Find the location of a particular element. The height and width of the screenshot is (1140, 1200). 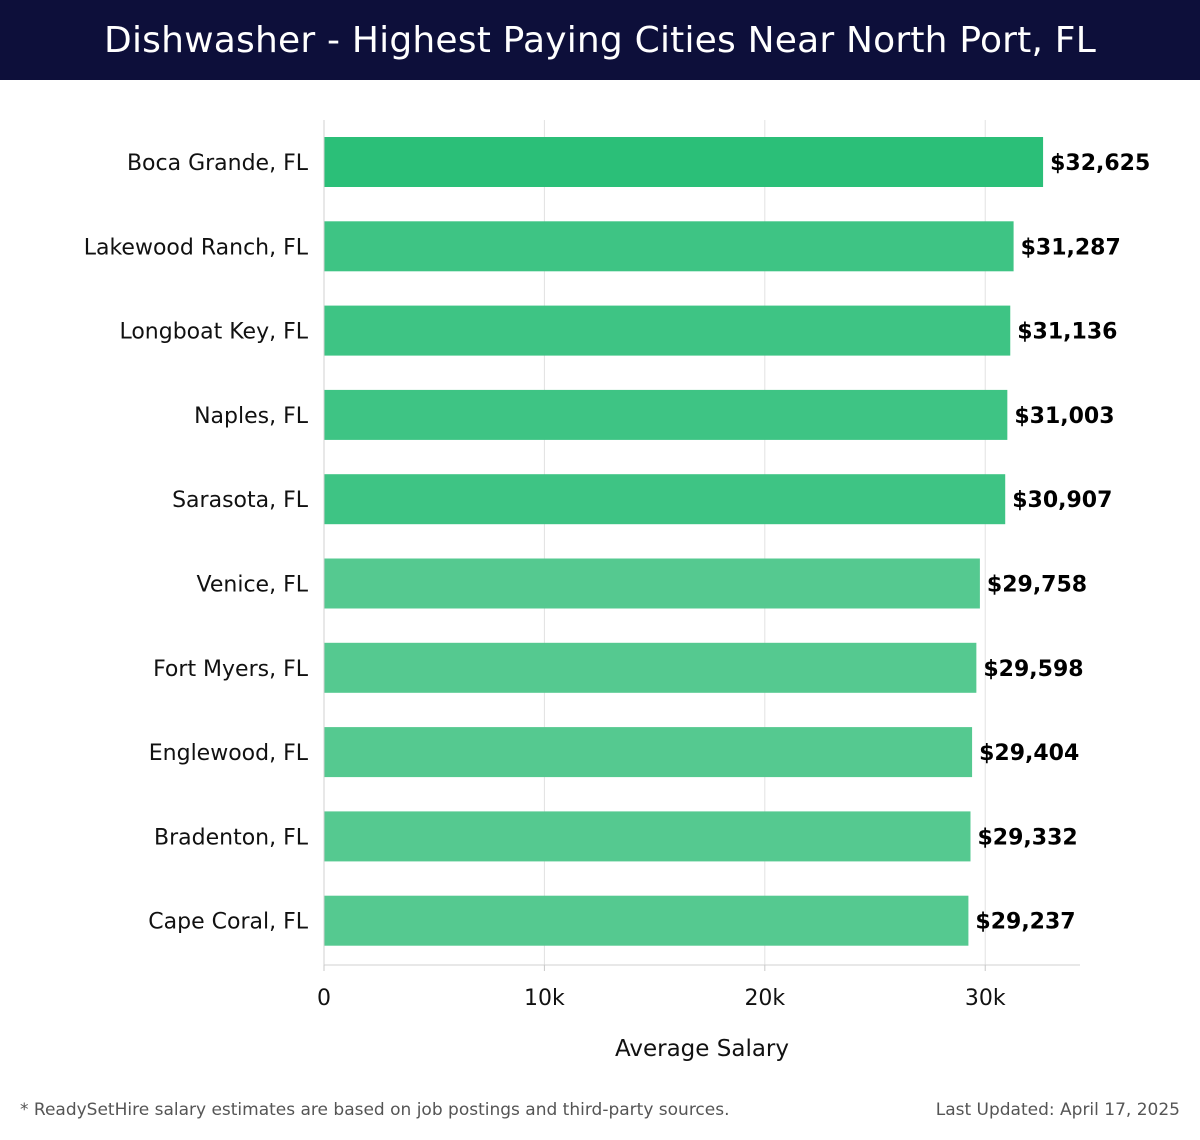

category-label: Venice, FL is located at coordinates (253, 585).